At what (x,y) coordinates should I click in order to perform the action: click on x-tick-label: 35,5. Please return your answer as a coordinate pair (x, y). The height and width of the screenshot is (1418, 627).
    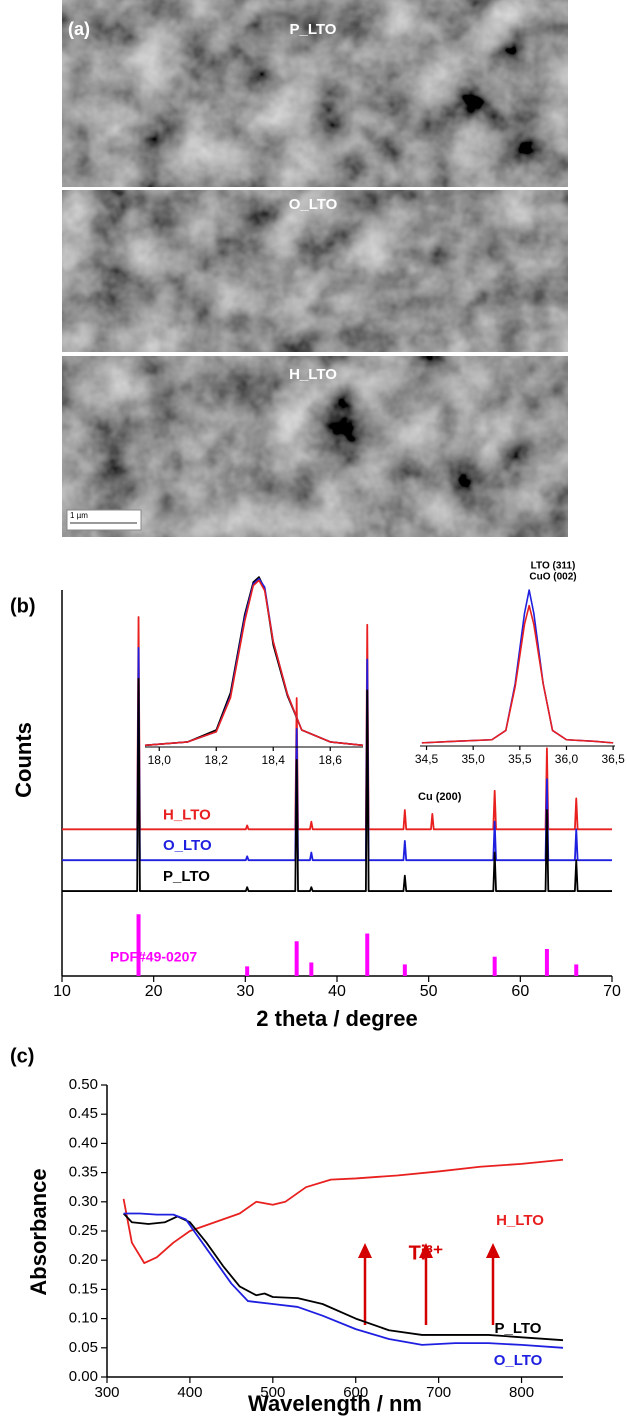
    Looking at the image, I should click on (520, 759).